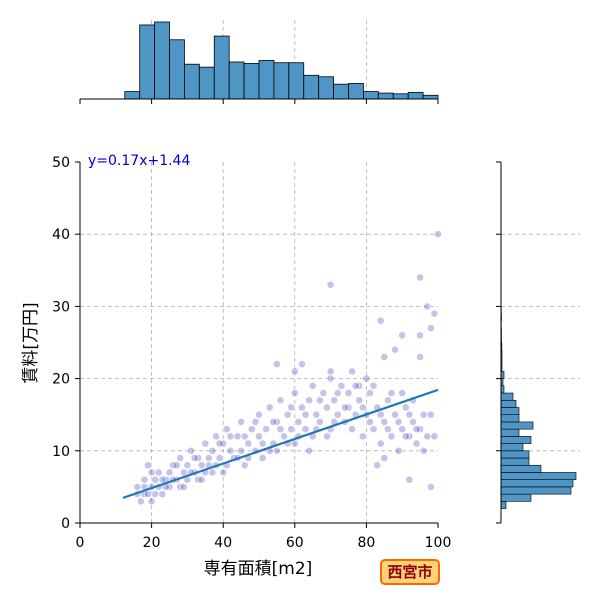 This screenshot has height=604, width=600. What do you see at coordinates (80, 543) in the screenshot?
I see `x-tick-label: 0` at bounding box center [80, 543].